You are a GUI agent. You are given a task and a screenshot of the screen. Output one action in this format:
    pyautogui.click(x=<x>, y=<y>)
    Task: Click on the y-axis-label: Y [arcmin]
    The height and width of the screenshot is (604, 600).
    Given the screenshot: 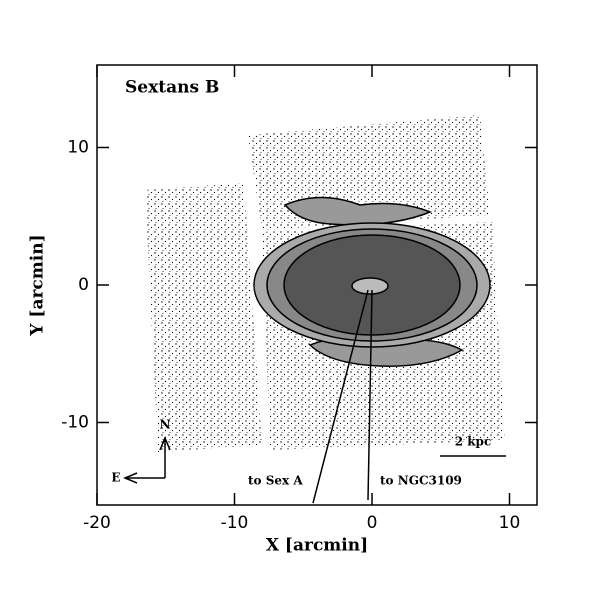 What is the action you would take?
    pyautogui.click(x=38, y=285)
    